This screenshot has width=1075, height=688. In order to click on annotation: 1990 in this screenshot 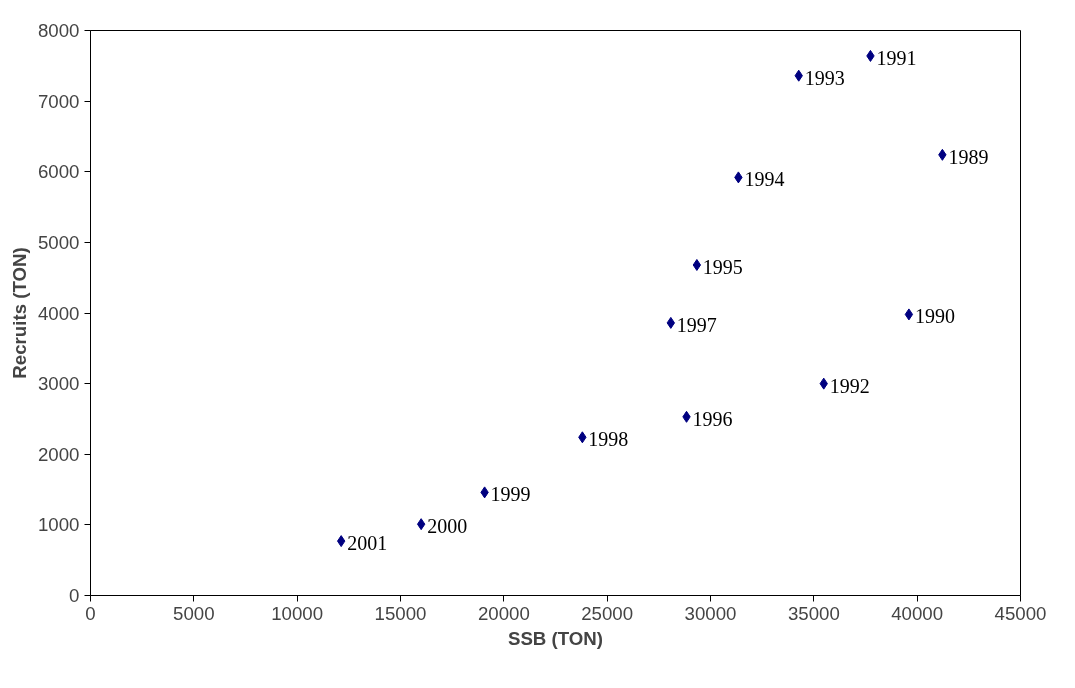, I will do `click(934, 316)`.